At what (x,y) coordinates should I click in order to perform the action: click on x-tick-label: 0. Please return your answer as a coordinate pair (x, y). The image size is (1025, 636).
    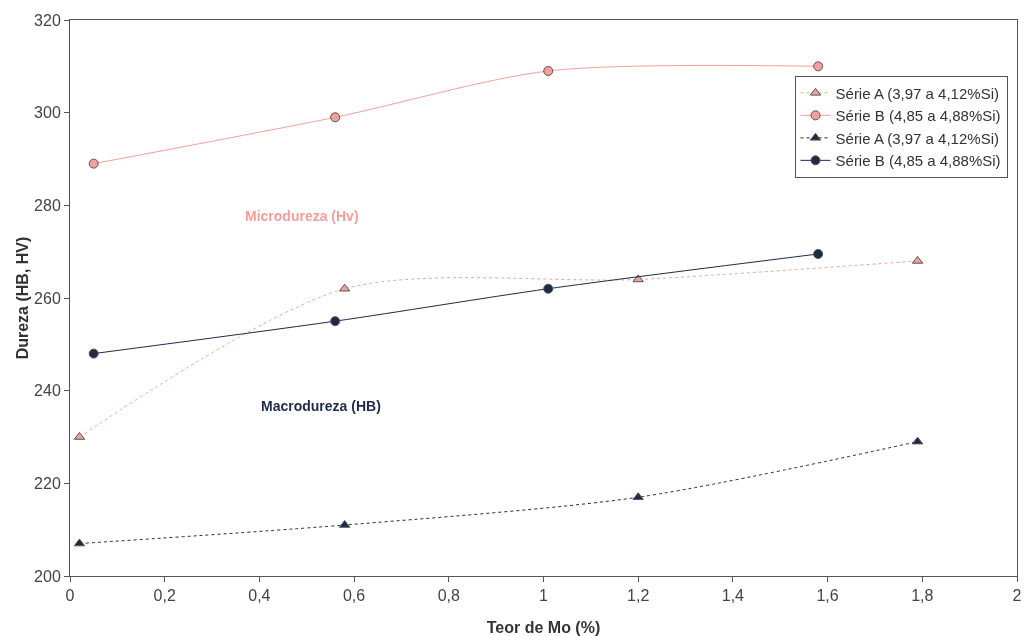
    Looking at the image, I should click on (70, 596).